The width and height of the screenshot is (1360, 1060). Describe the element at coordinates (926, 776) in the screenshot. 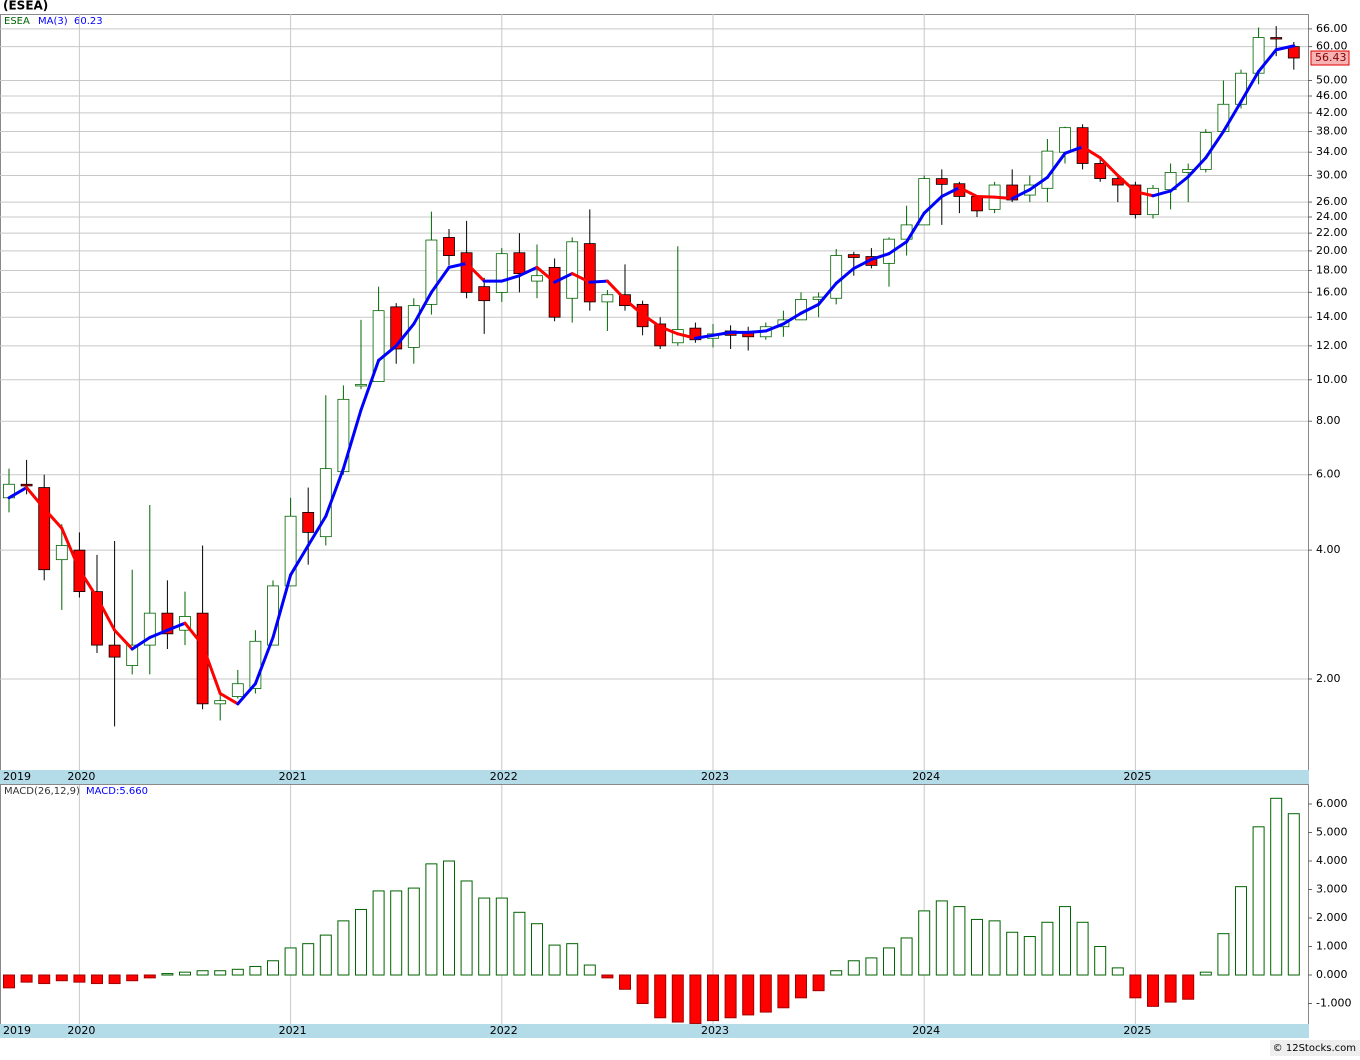

I see `x-tick-label: 2024` at that location.